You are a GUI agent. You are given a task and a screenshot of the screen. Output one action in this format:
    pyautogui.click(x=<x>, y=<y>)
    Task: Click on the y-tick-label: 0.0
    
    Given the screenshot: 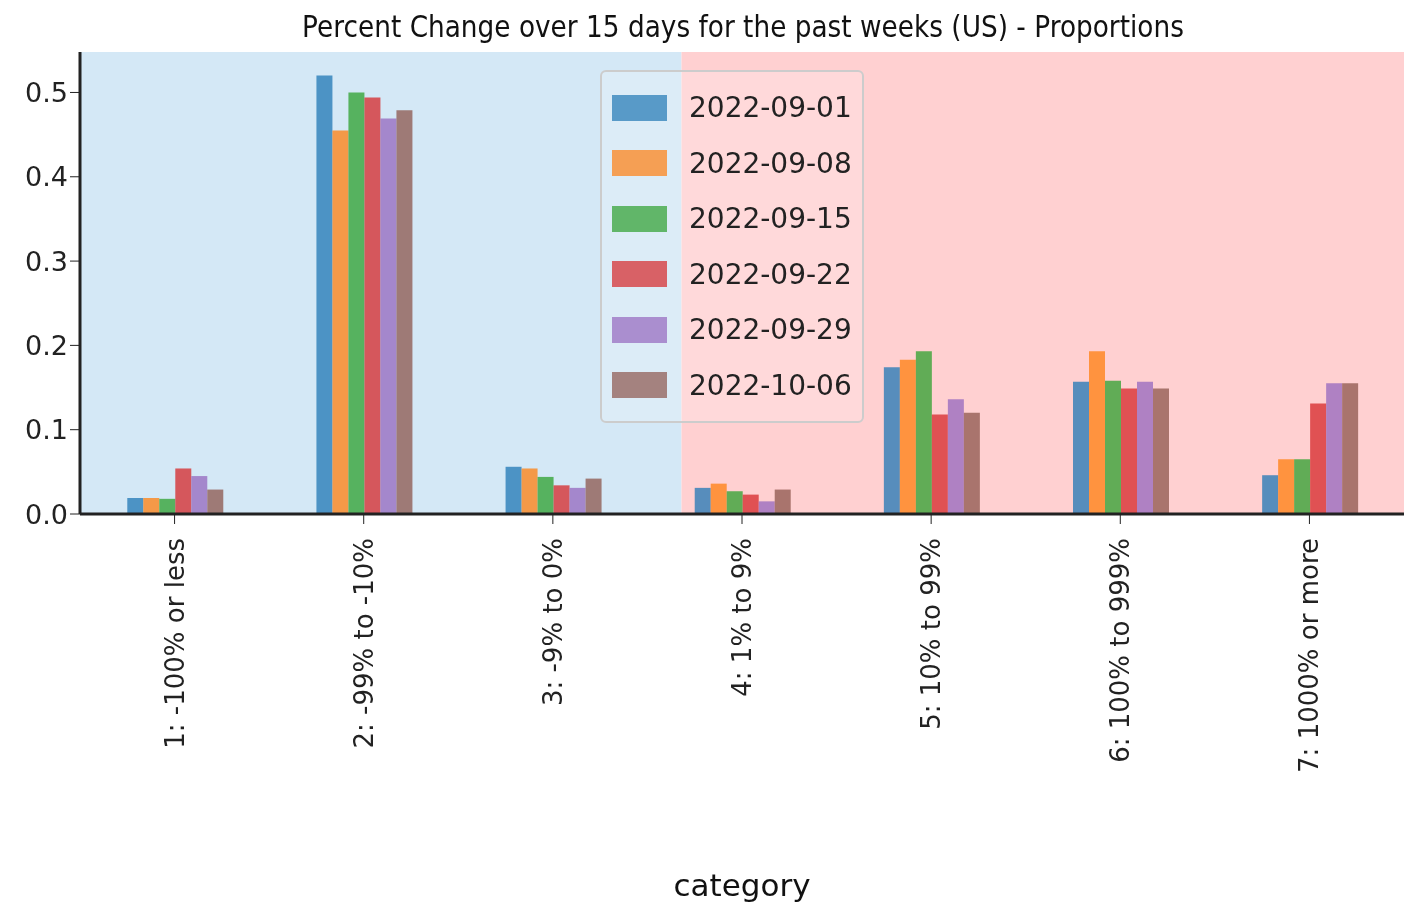 What is the action you would take?
    pyautogui.click(x=46, y=514)
    